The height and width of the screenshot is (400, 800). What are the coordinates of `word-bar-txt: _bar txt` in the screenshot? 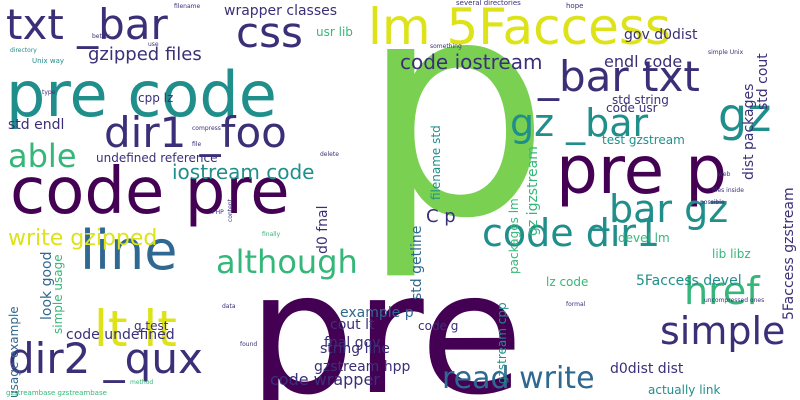 It's located at (619, 76).